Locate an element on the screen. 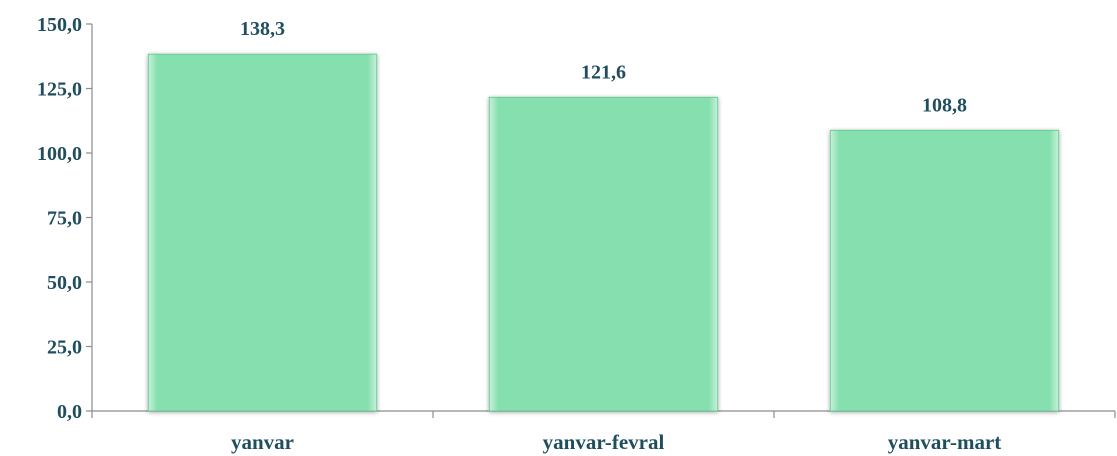  y-axis: 0,0 25,0 50,0 75,0 100,0 125,0 150,0 is located at coordinates (65, 218).